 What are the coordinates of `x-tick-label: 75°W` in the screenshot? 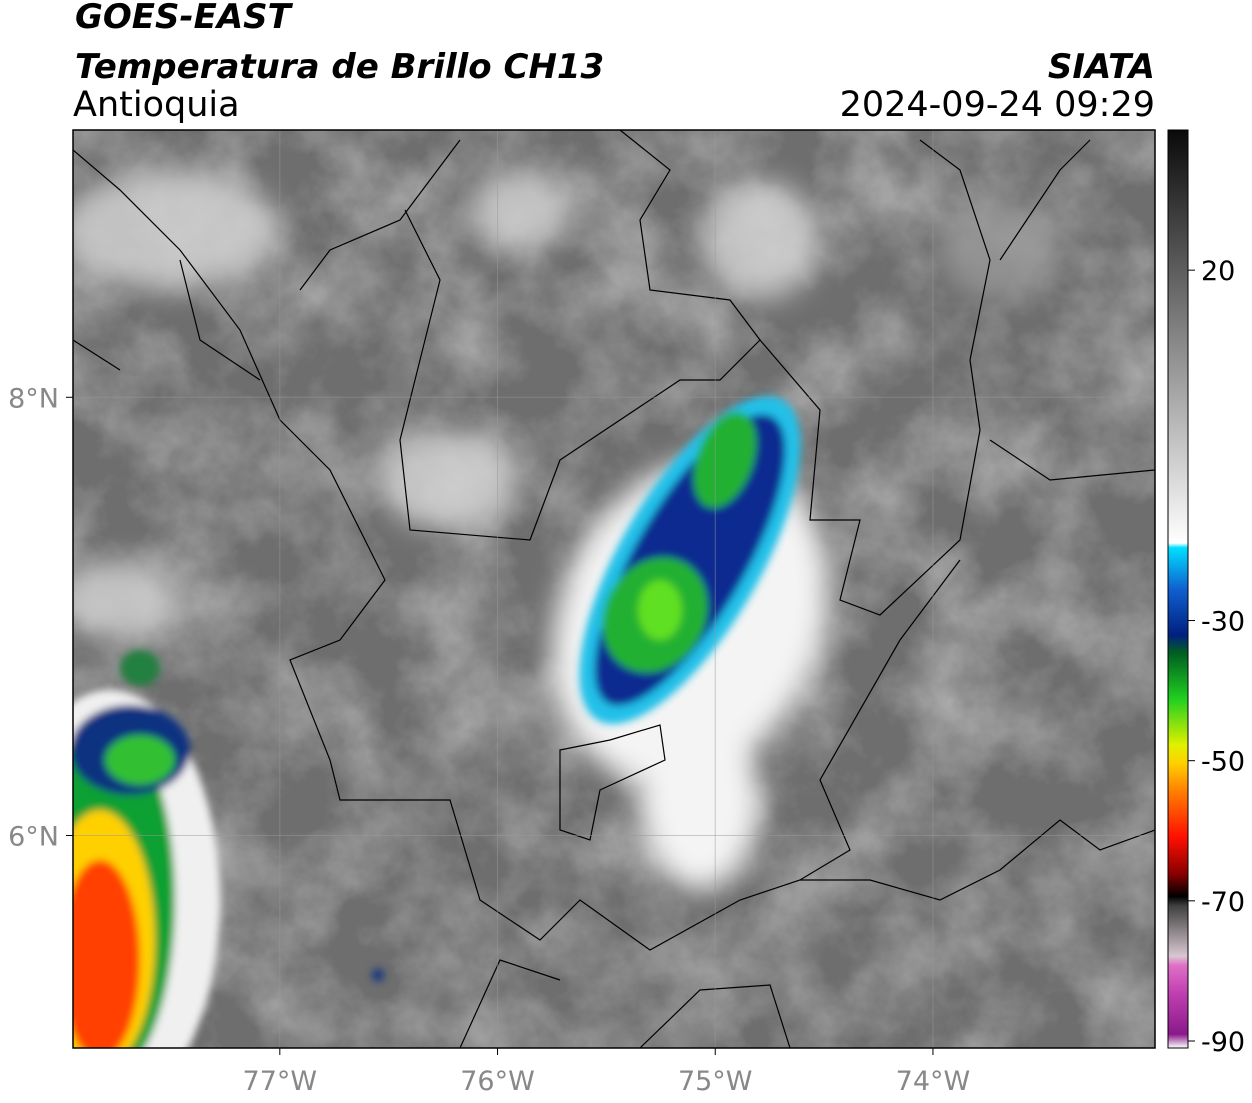 It's located at (715, 1081).